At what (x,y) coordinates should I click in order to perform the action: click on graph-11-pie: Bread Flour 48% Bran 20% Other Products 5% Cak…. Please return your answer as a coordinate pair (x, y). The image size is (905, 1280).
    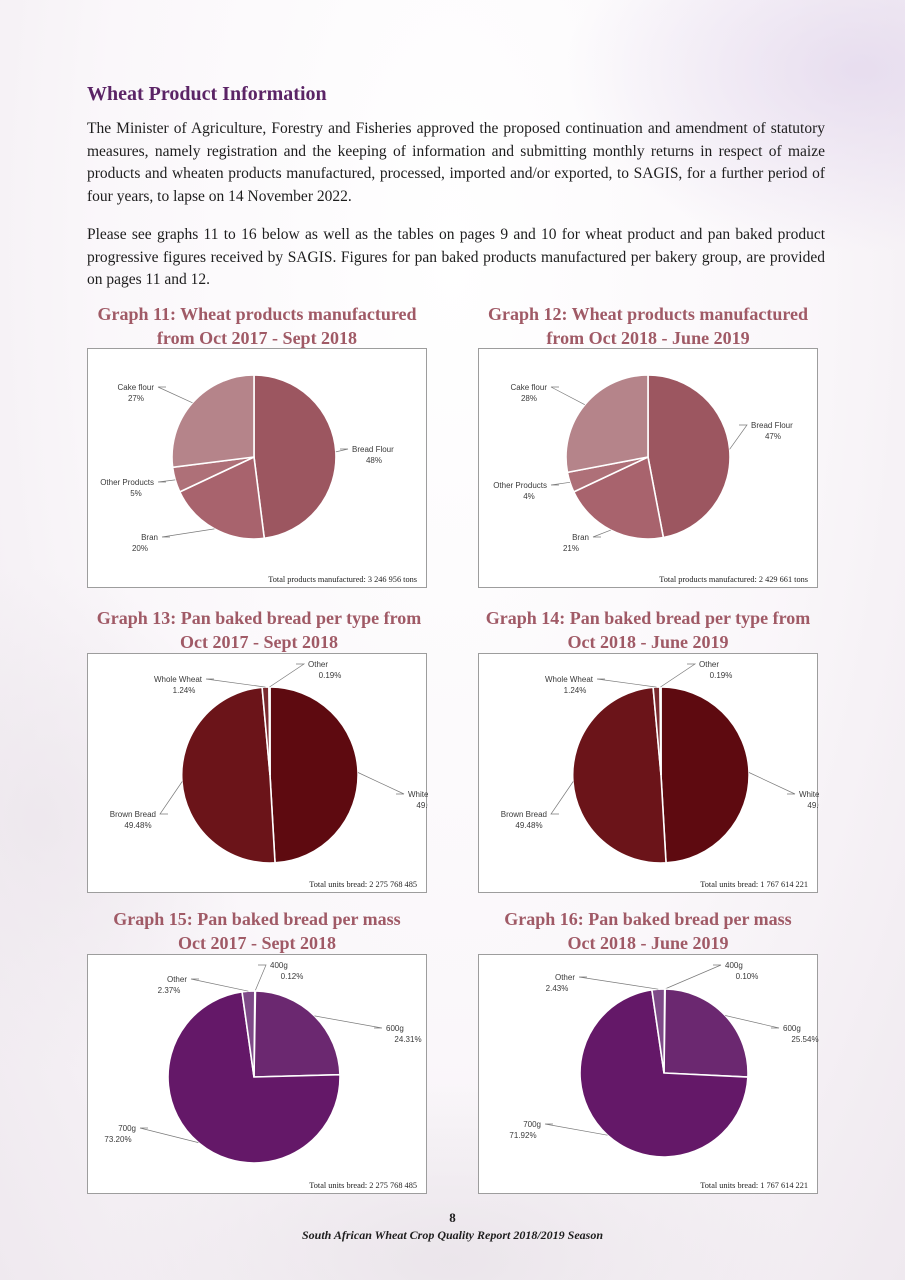
    Looking at the image, I should click on (247, 463).